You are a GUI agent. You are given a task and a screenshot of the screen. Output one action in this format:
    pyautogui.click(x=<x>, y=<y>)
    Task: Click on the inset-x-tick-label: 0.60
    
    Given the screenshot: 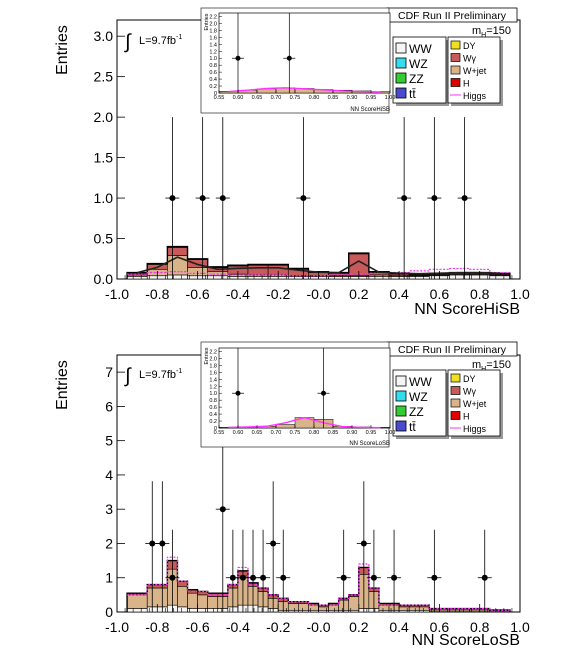 What is the action you would take?
    pyautogui.click(x=238, y=98)
    